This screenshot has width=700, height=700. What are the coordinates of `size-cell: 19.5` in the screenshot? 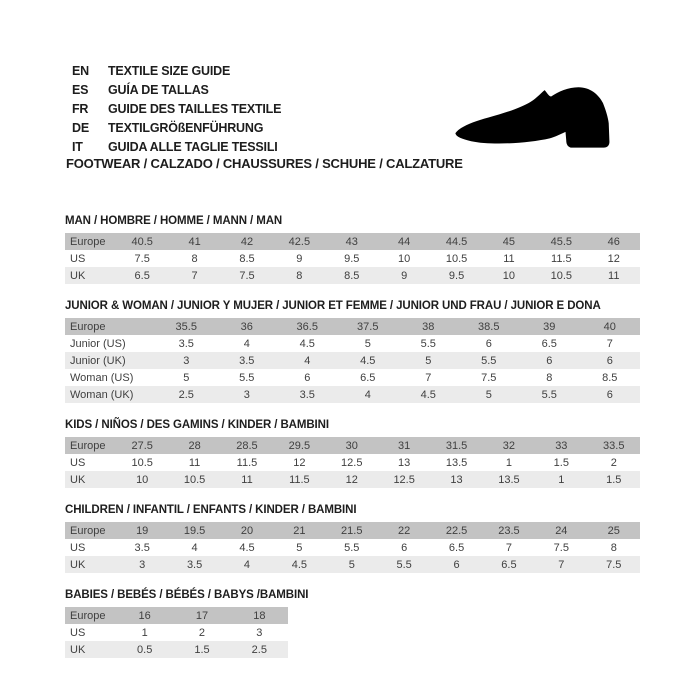 It's located at (194, 530).